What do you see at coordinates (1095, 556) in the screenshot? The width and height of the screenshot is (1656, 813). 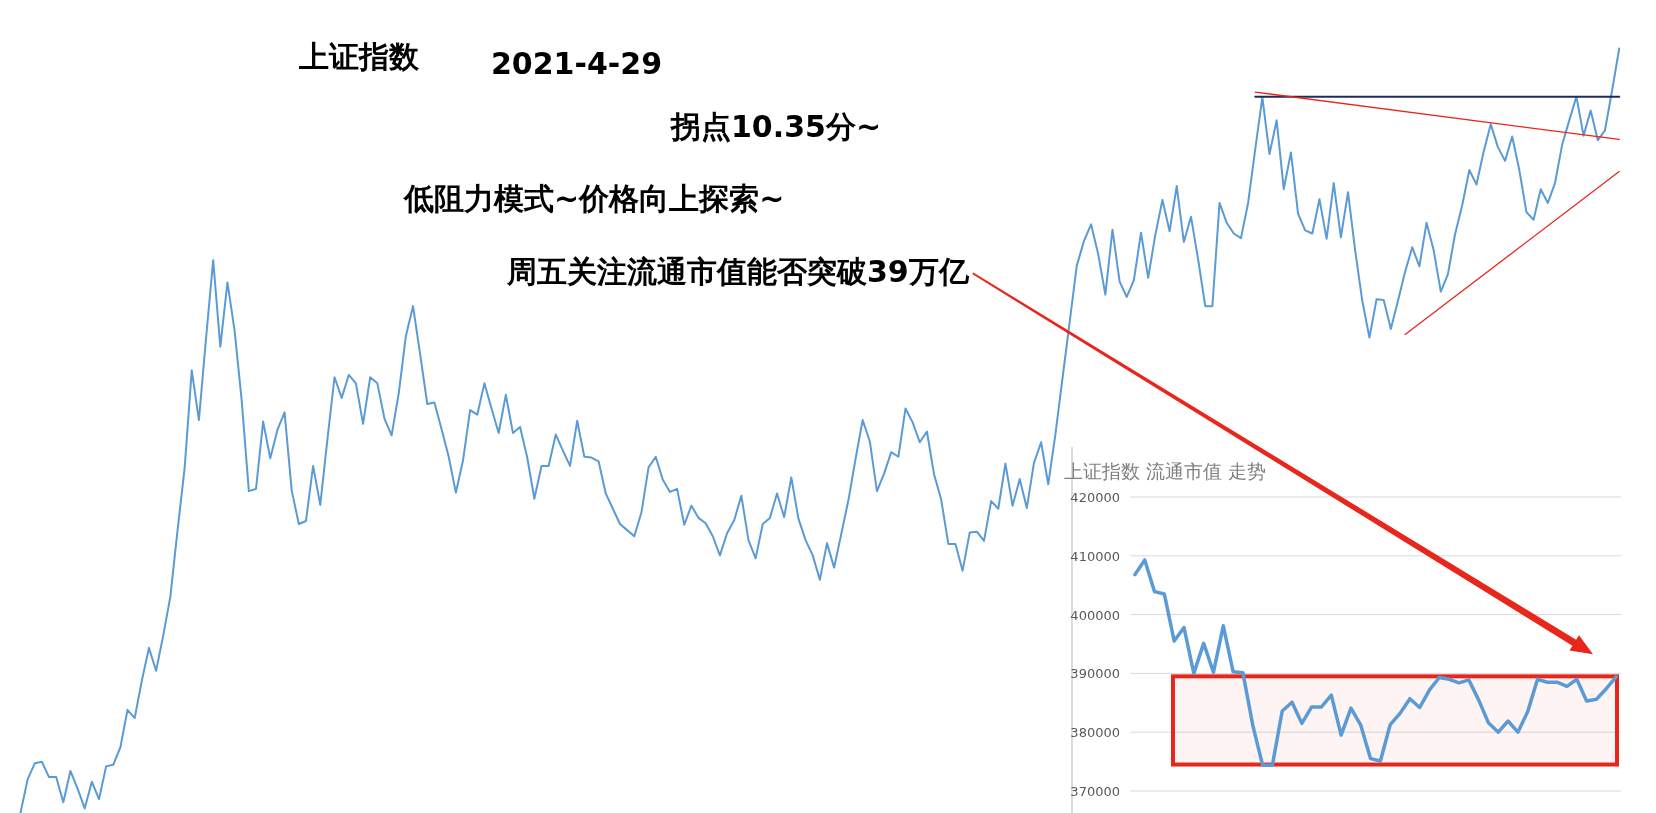 I see `y-tick-label: 410000` at bounding box center [1095, 556].